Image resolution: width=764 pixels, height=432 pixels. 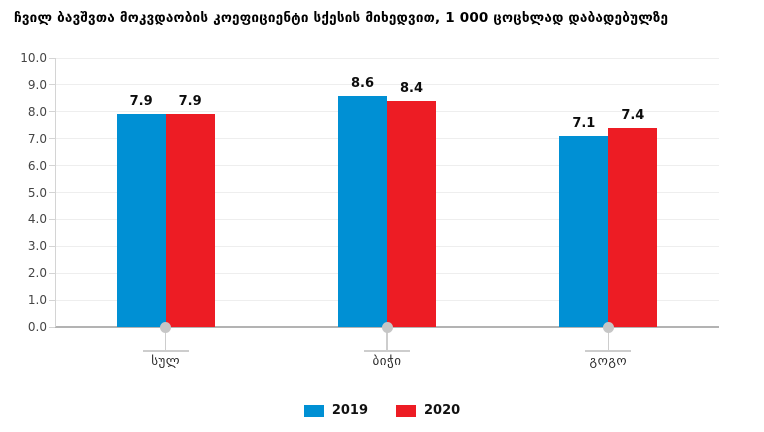 I want to click on y-tick-label: 0.0, so click(x=37, y=327).